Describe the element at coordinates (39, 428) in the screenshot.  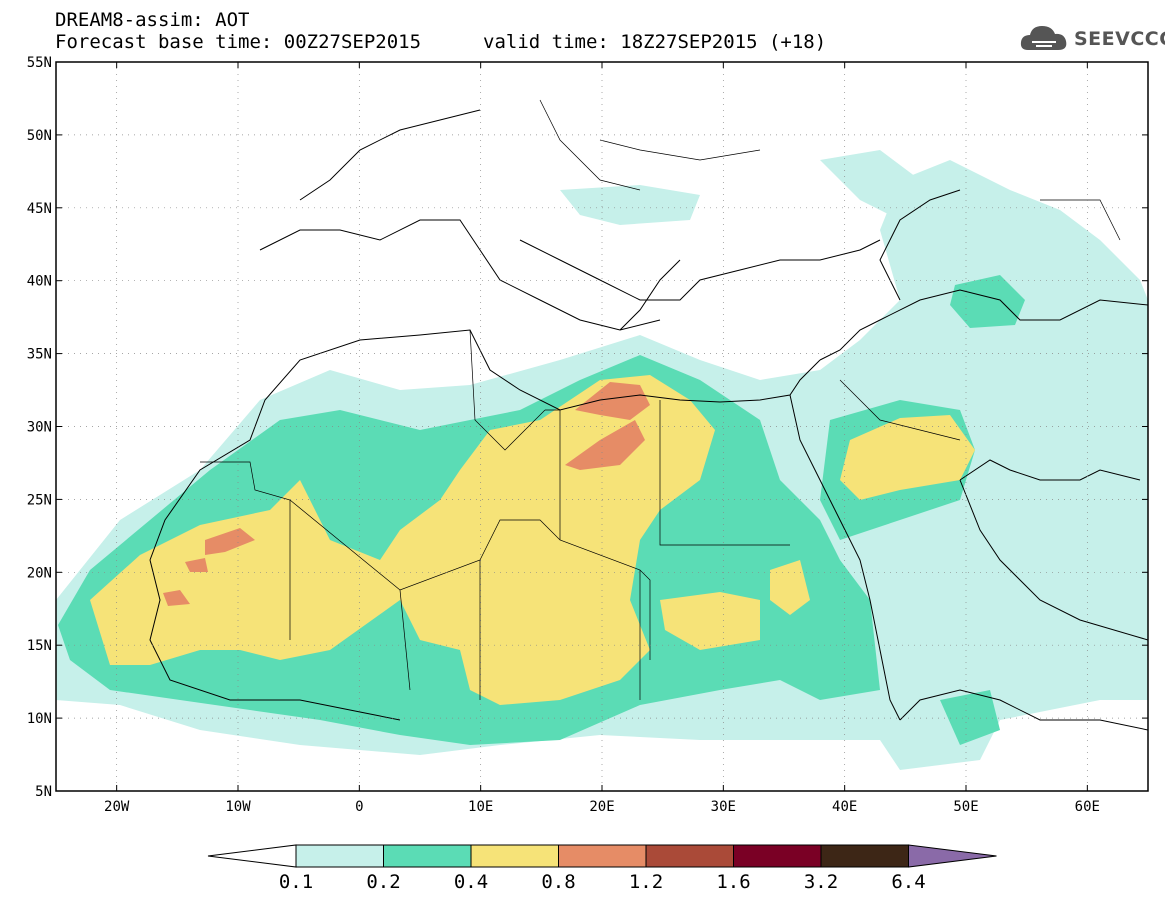
I see `lat-label: 30N` at that location.